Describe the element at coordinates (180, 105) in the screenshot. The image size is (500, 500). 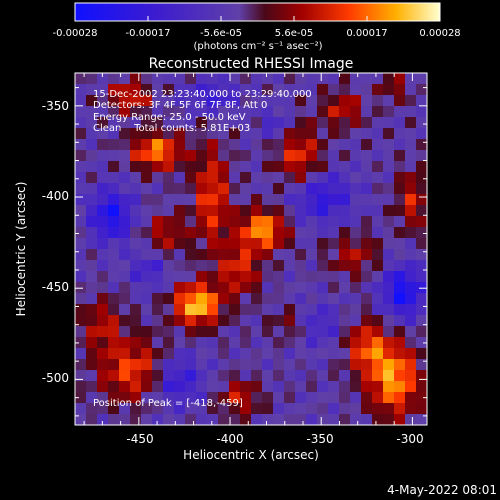
I see `detectors-annotation: Detectors: 3F 4F 5F 6F 7F 8F, Att 0` at that location.